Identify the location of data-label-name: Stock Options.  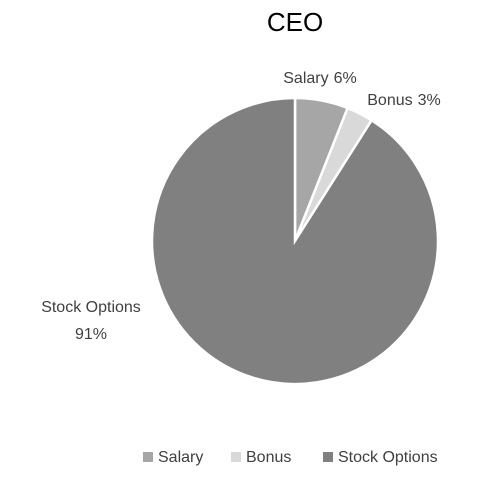
(91, 307).